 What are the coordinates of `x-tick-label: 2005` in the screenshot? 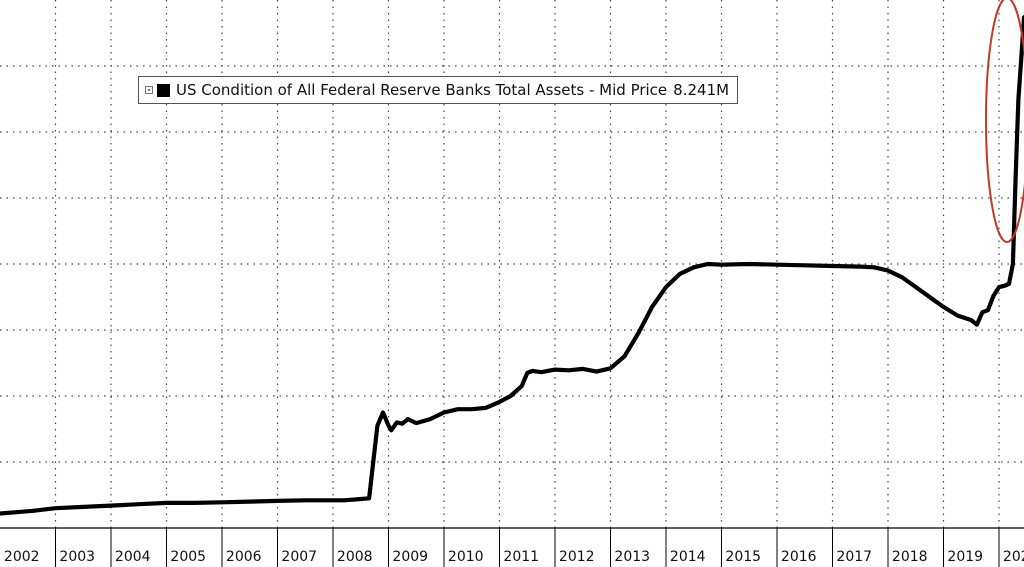 It's located at (188, 557).